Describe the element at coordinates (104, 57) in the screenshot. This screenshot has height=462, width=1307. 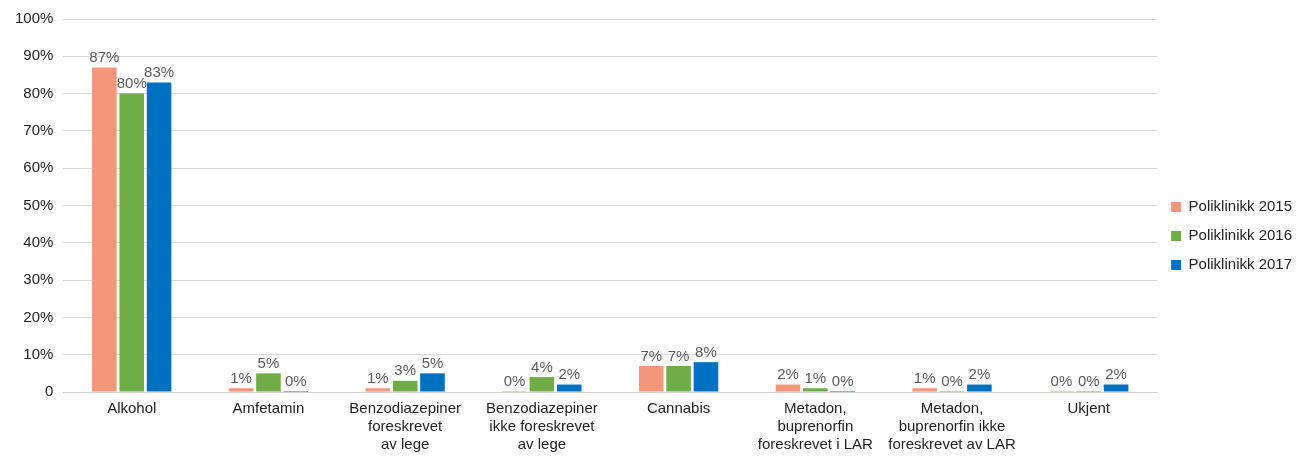
I see `data-label: 87%` at that location.